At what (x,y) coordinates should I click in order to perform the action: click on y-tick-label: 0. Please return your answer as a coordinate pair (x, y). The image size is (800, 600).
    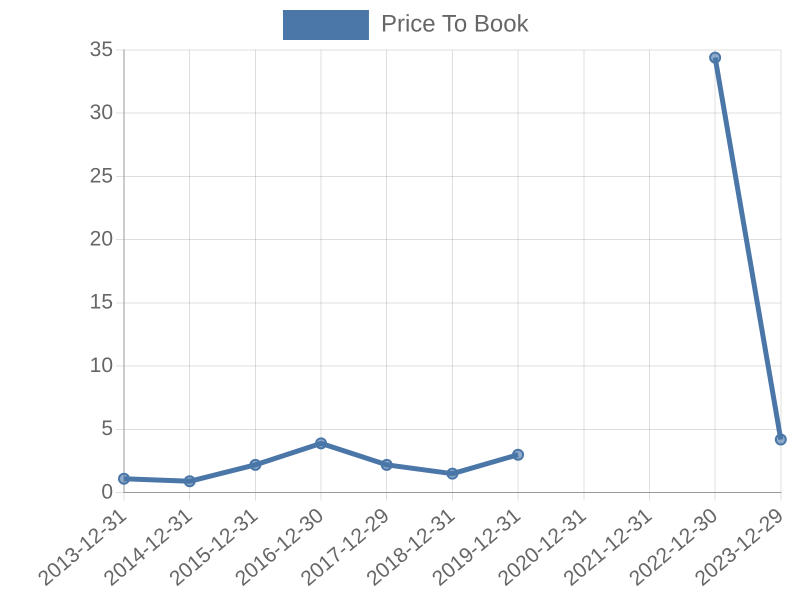
    Looking at the image, I should click on (107, 492).